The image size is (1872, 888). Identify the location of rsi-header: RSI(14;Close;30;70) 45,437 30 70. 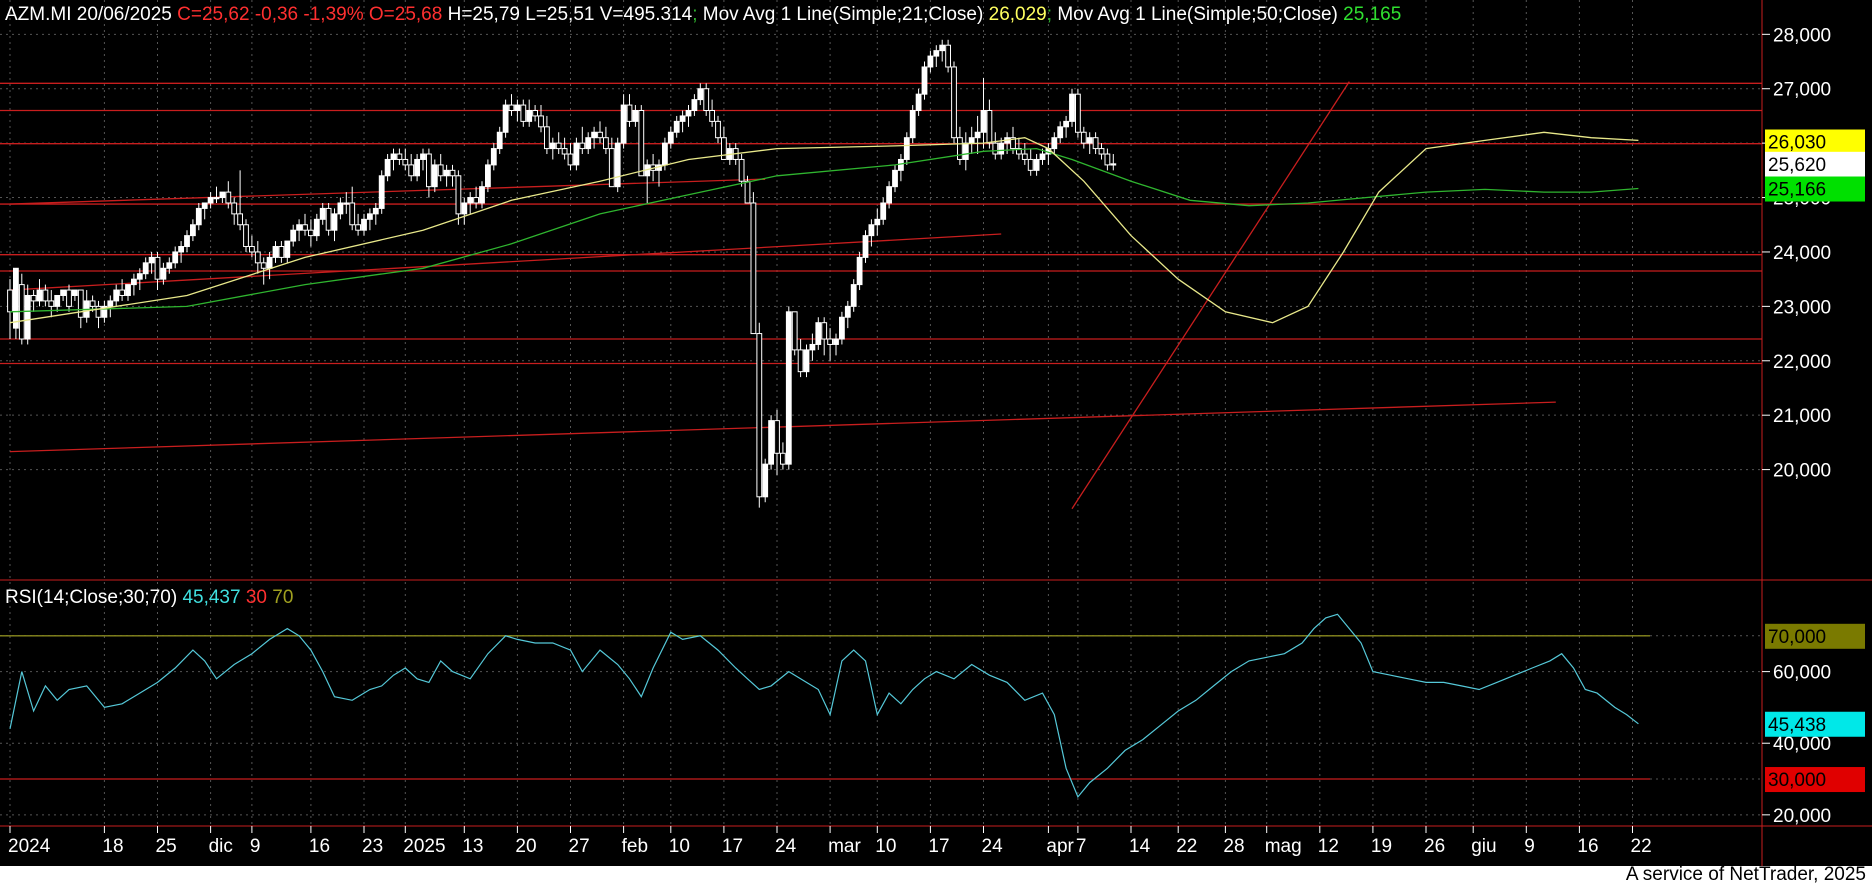
(149, 598).